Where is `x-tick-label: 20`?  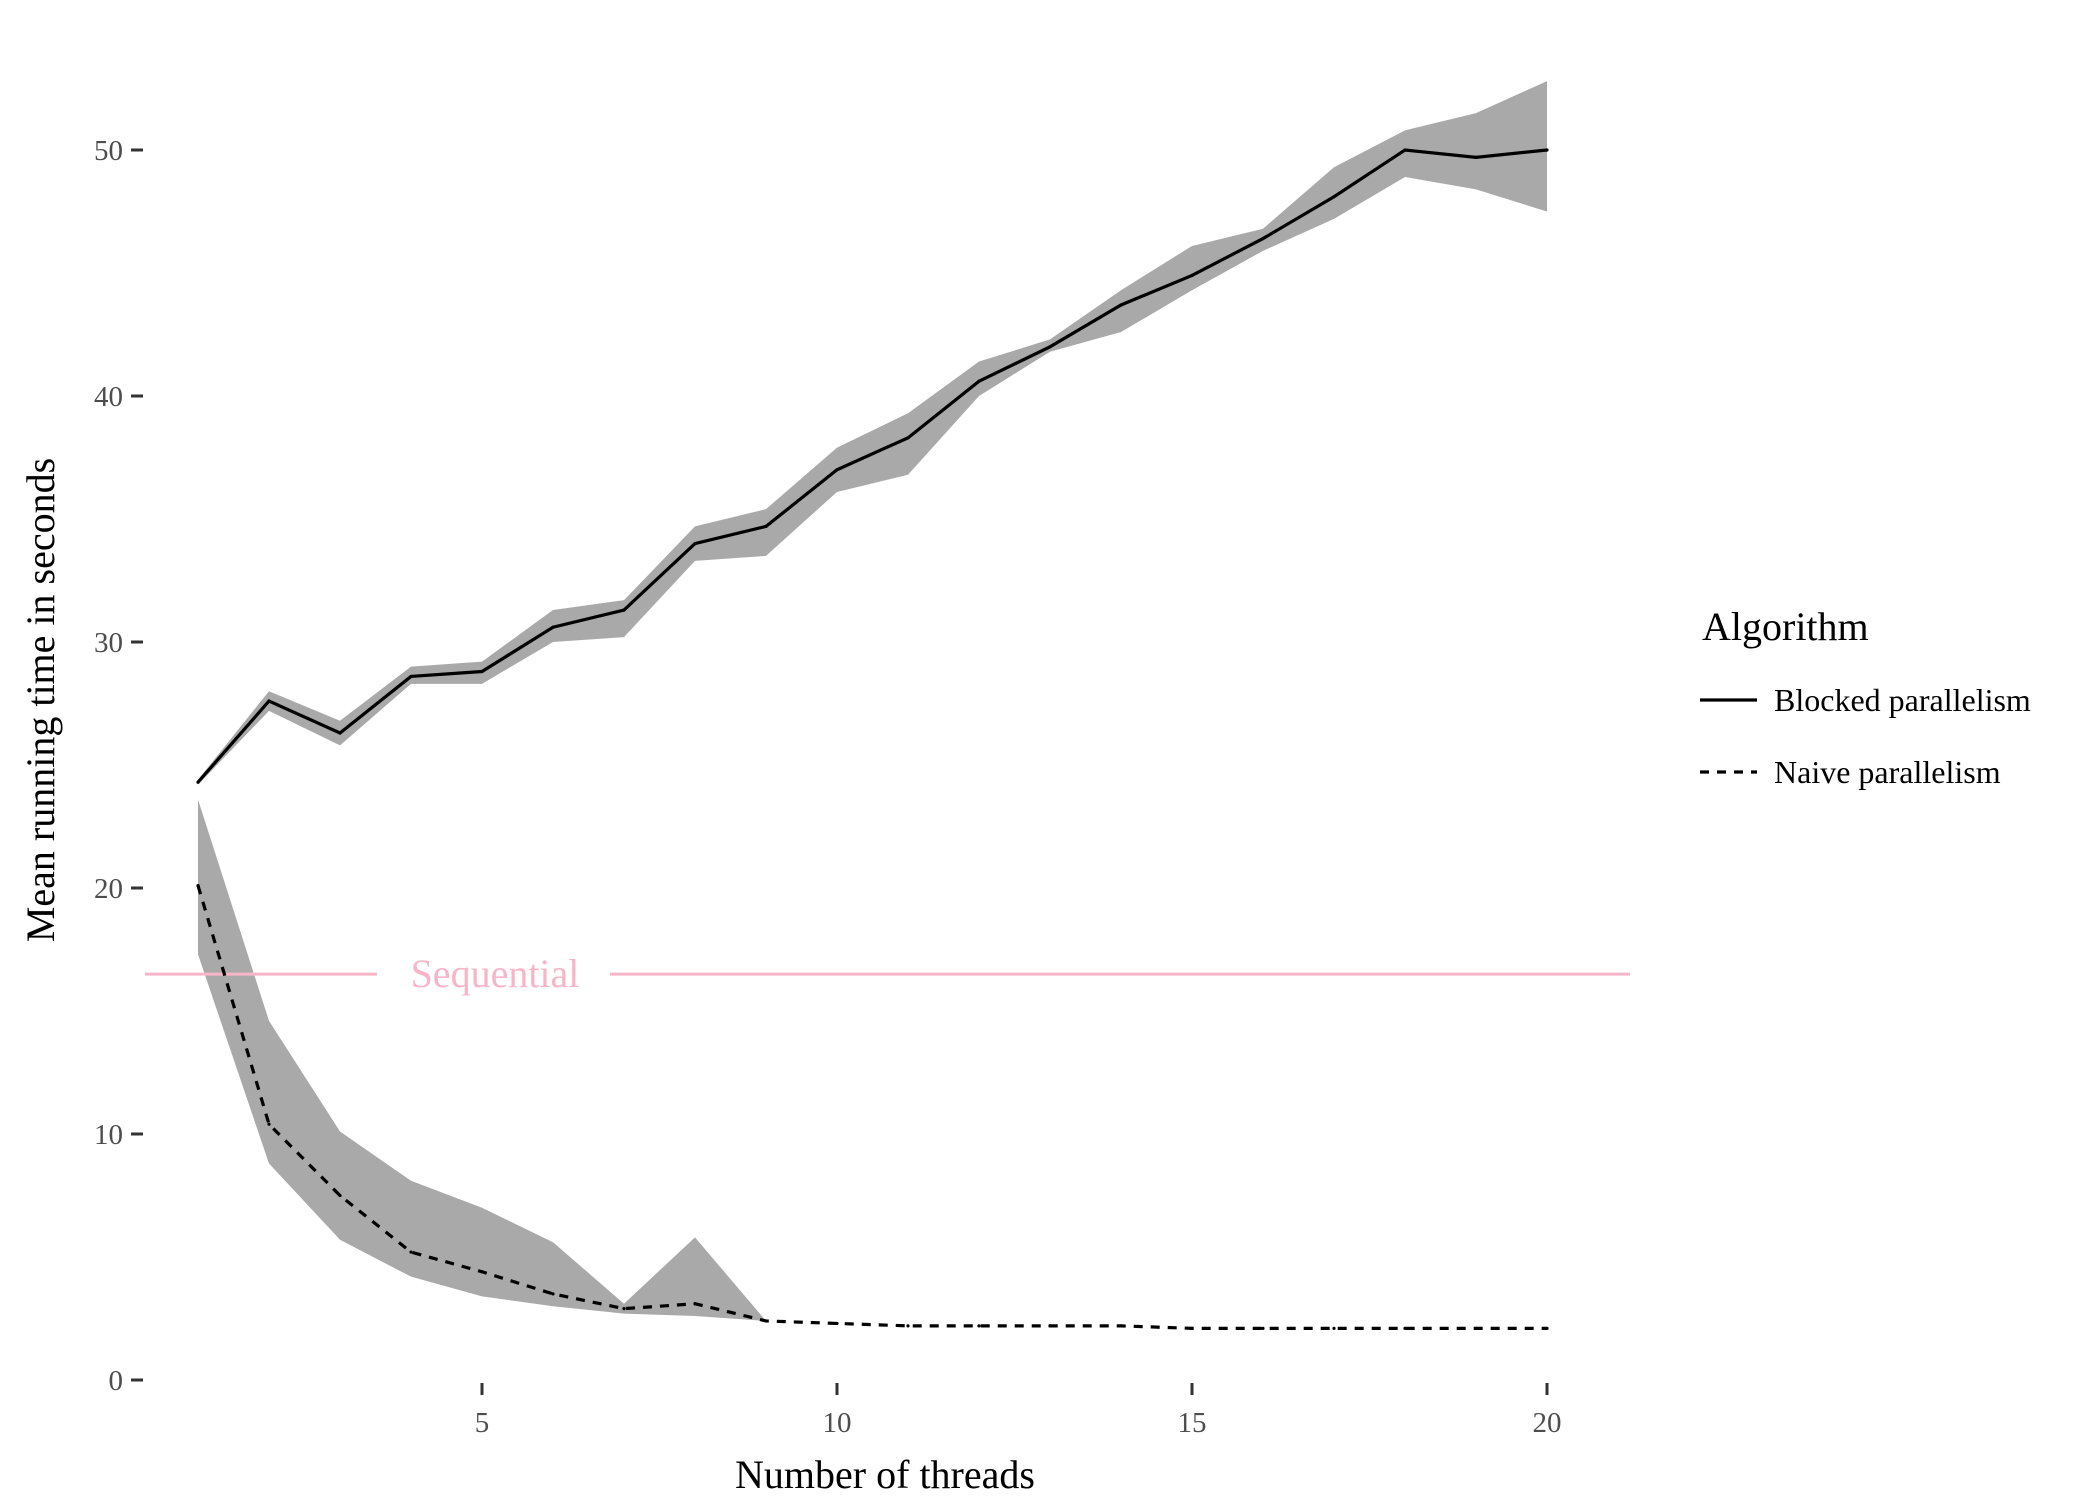 x-tick-label: 20 is located at coordinates (1547, 1423).